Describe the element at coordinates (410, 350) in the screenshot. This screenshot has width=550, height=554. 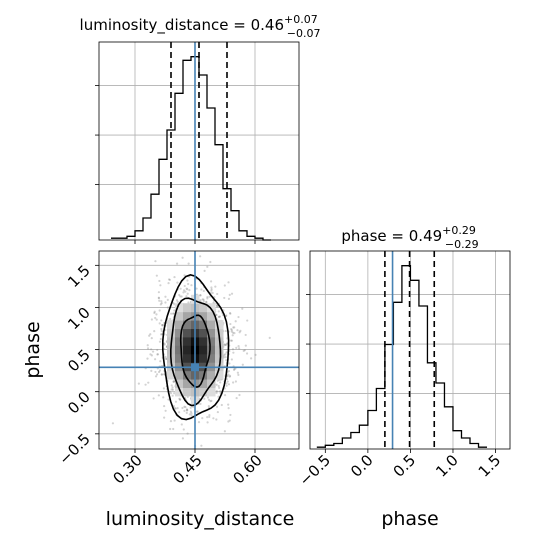
I see `panel-frame` at that location.